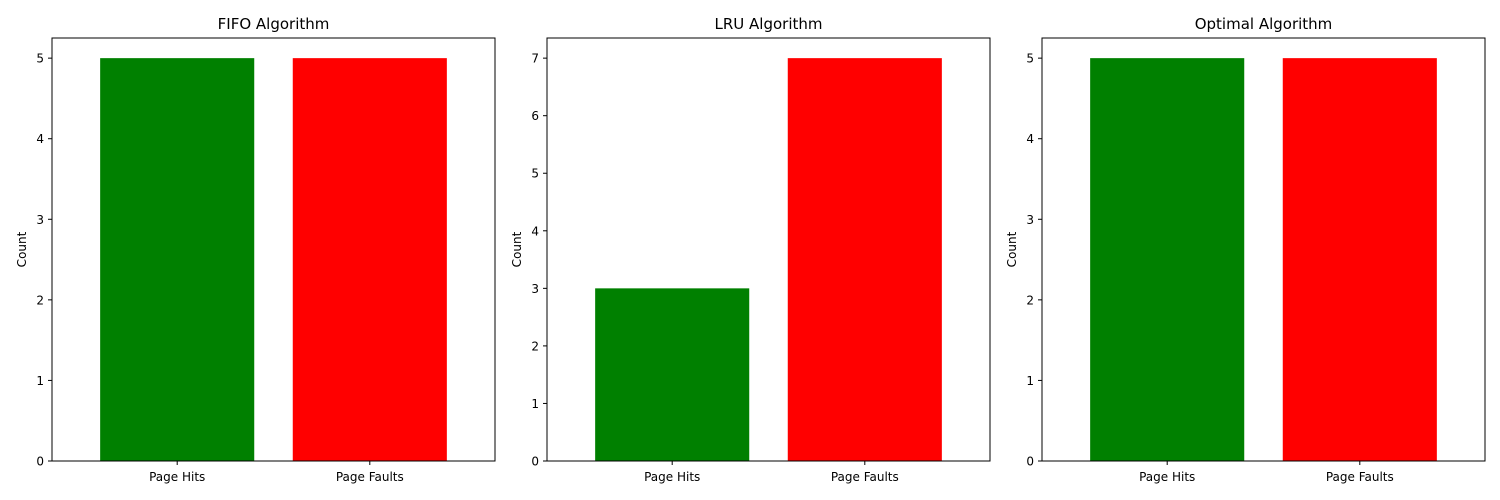  Describe the element at coordinates (1264, 24) in the screenshot. I see `chart-title: Optimal Algorithm` at that location.